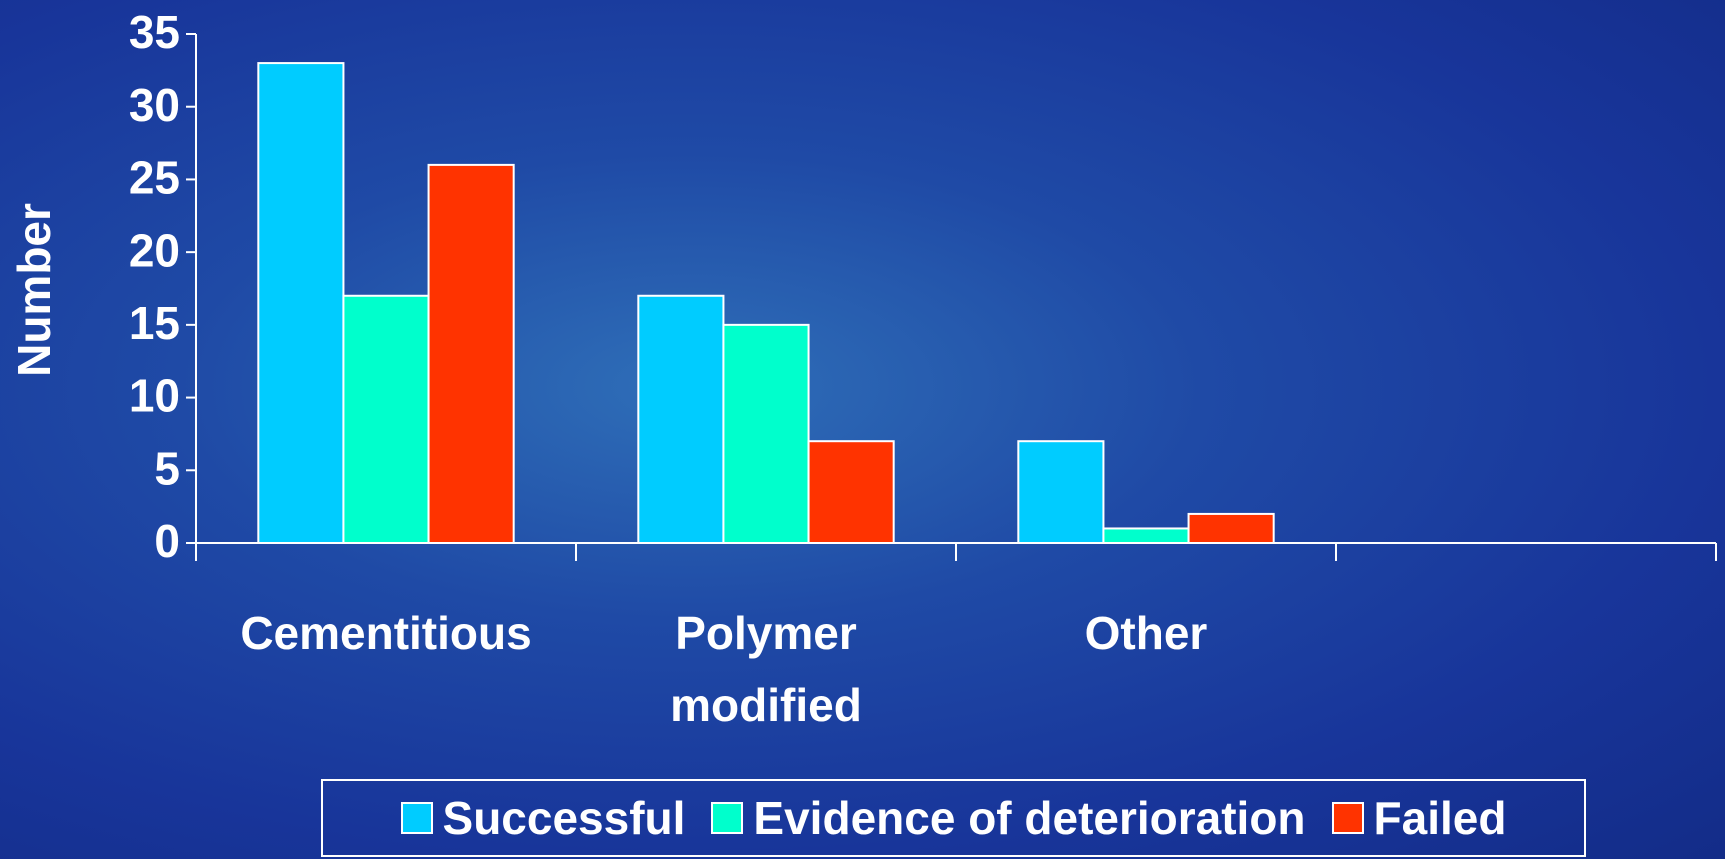 This screenshot has width=1725, height=859. What do you see at coordinates (154, 323) in the screenshot?
I see `y-tick-label: 15` at bounding box center [154, 323].